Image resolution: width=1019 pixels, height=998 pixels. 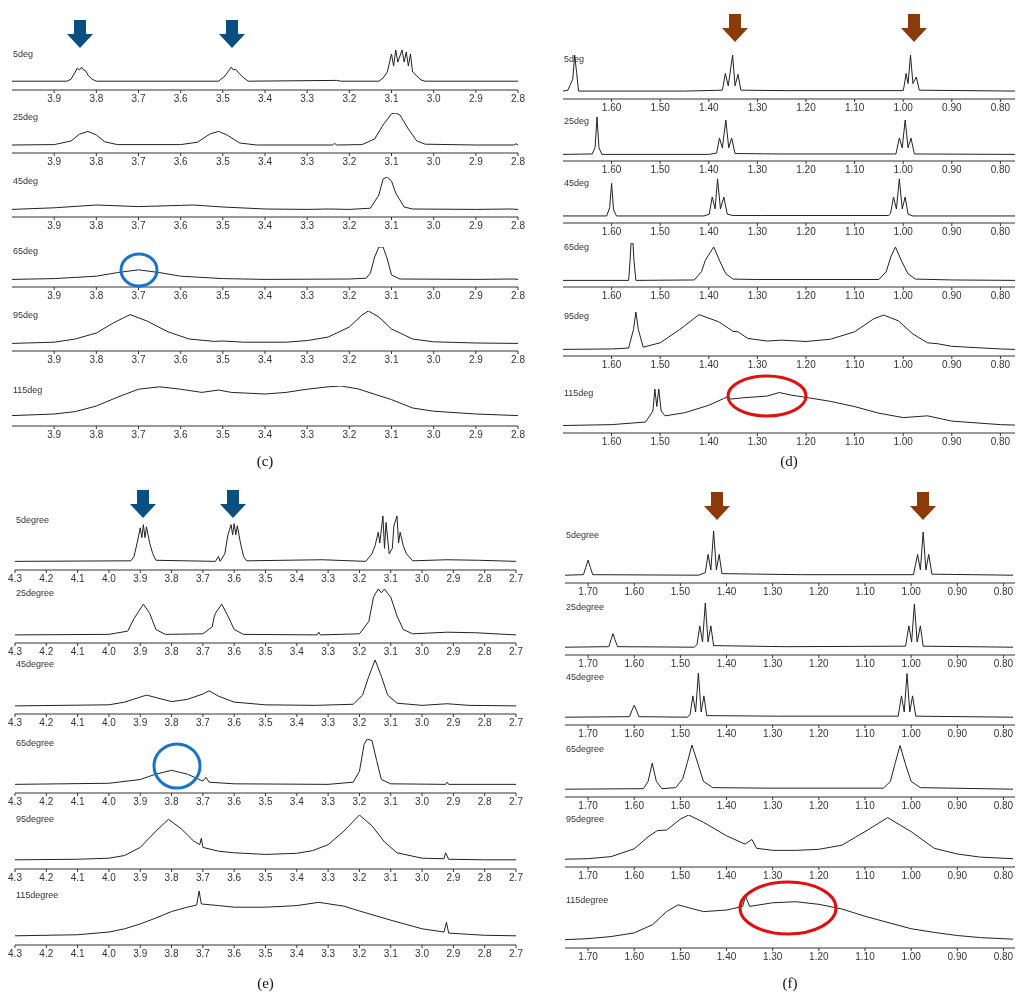 What do you see at coordinates (28, 390) in the screenshot?
I see `chart-title: 115deg` at bounding box center [28, 390].